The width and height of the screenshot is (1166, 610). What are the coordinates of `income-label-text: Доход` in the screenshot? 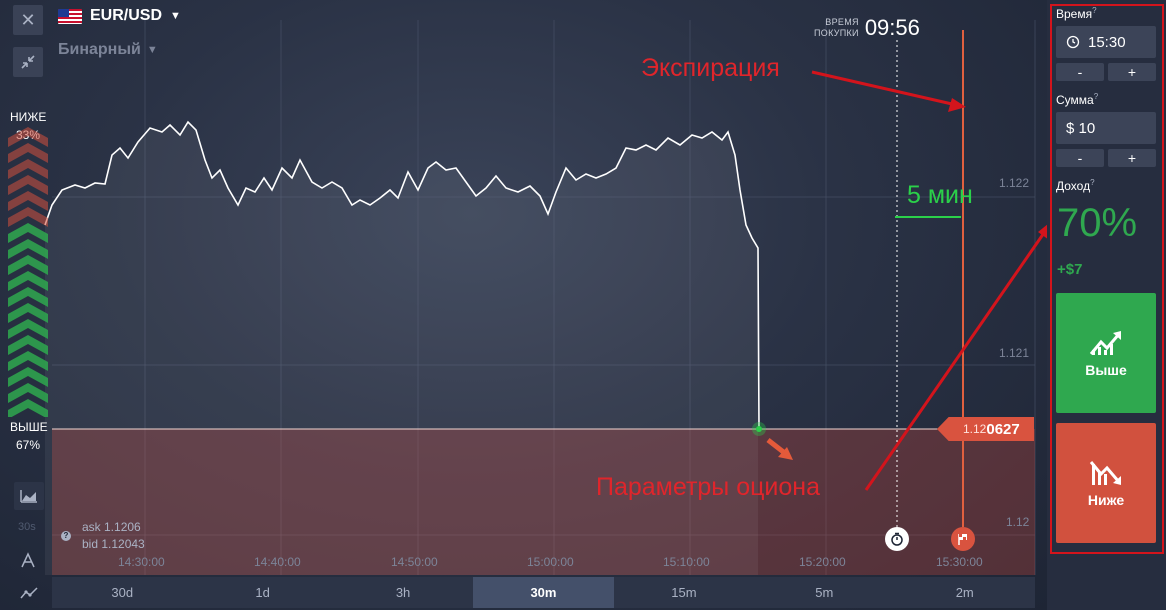 It's located at (1073, 186).